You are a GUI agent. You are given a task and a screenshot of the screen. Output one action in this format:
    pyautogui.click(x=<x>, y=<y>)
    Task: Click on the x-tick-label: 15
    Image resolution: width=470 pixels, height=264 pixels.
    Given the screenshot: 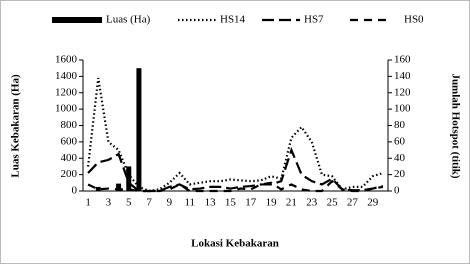 What is the action you would take?
    pyautogui.click(x=231, y=203)
    